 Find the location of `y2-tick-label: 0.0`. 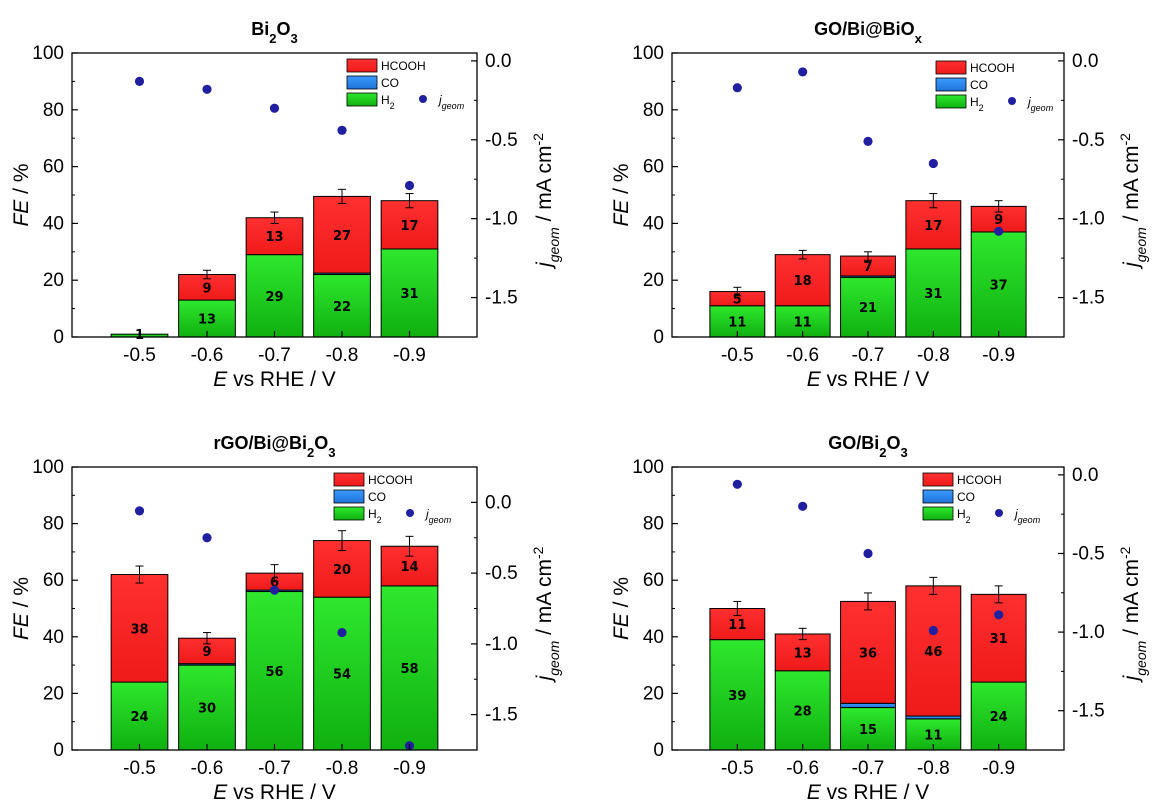

y2-tick-label: 0.0 is located at coordinates (1085, 475).